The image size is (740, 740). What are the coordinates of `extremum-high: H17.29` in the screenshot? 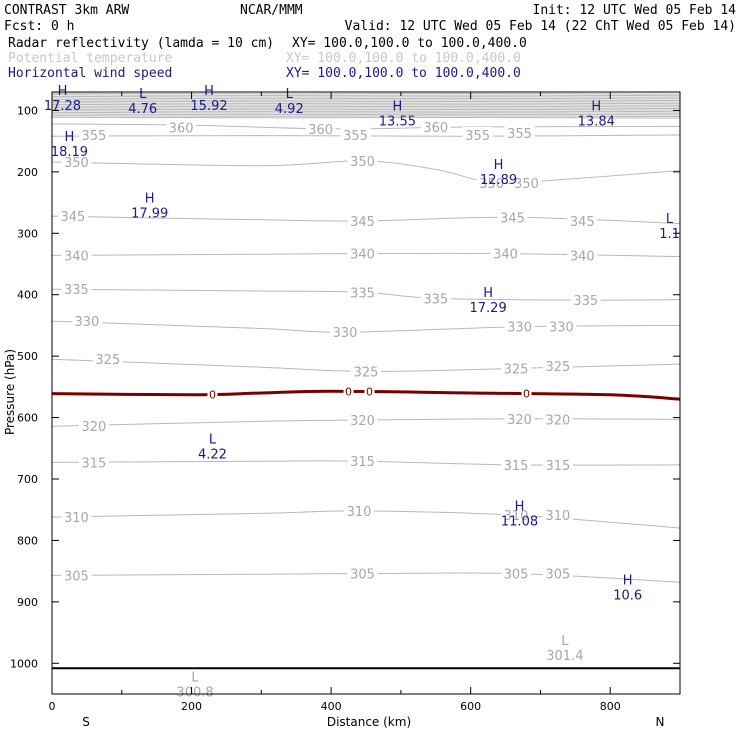 It's located at (488, 301).